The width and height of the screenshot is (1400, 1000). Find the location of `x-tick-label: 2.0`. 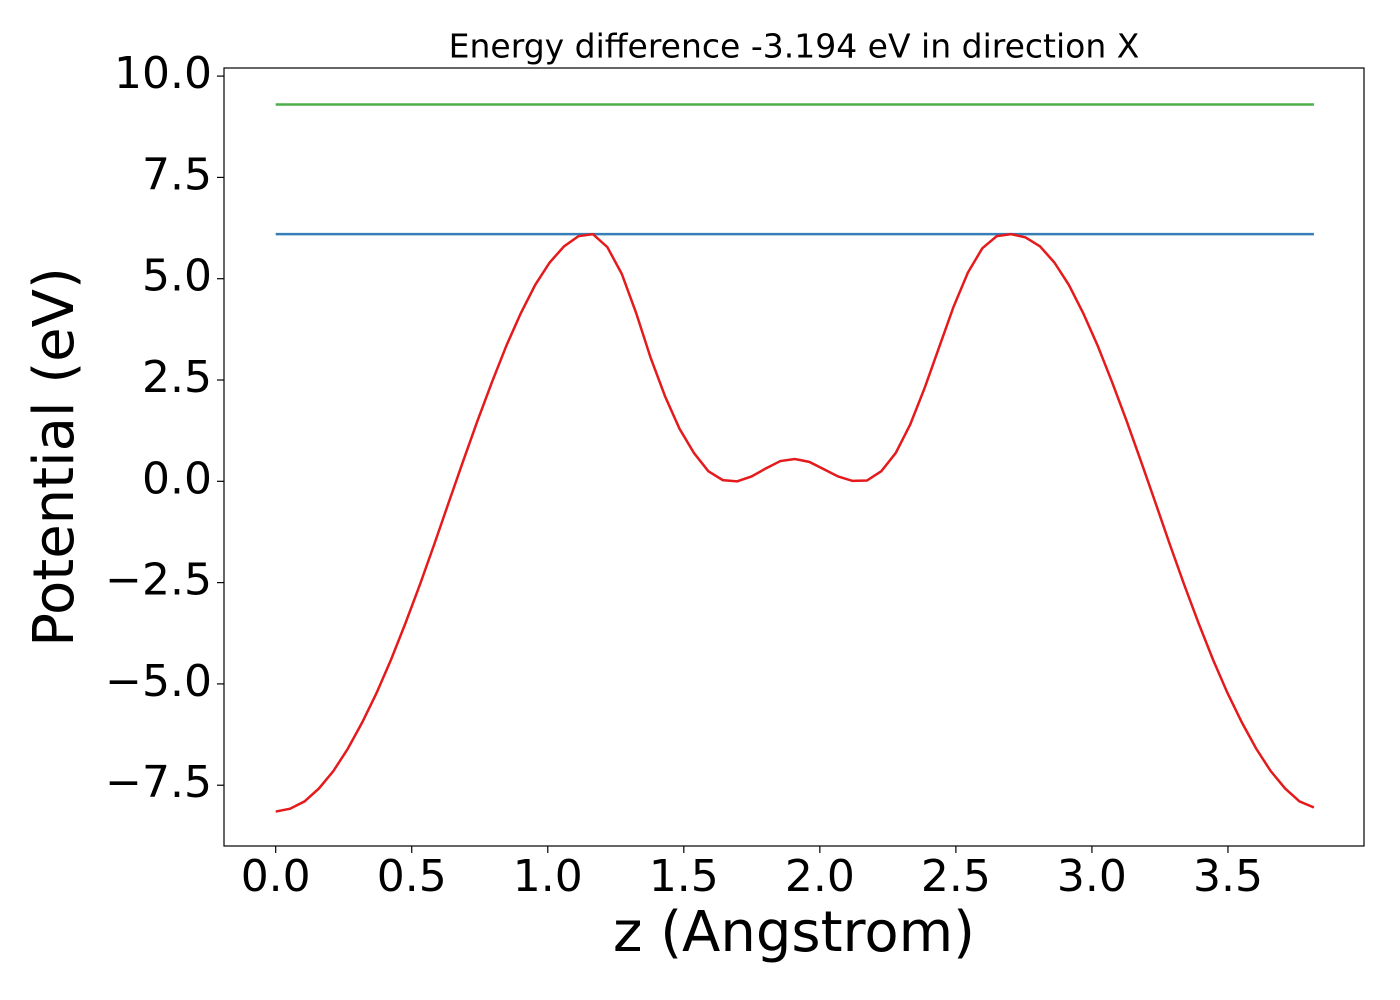

x-tick-label: 2.0 is located at coordinates (820, 876).